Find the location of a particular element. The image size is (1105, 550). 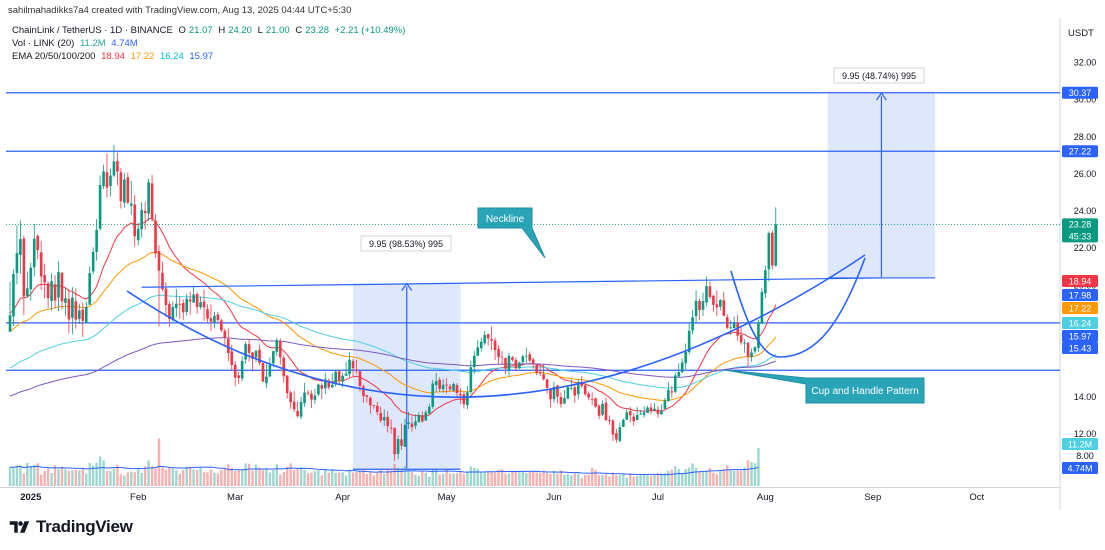

symbol-name: ChainLink / TetherUS · 1D · BINANCE is located at coordinates (92, 30).